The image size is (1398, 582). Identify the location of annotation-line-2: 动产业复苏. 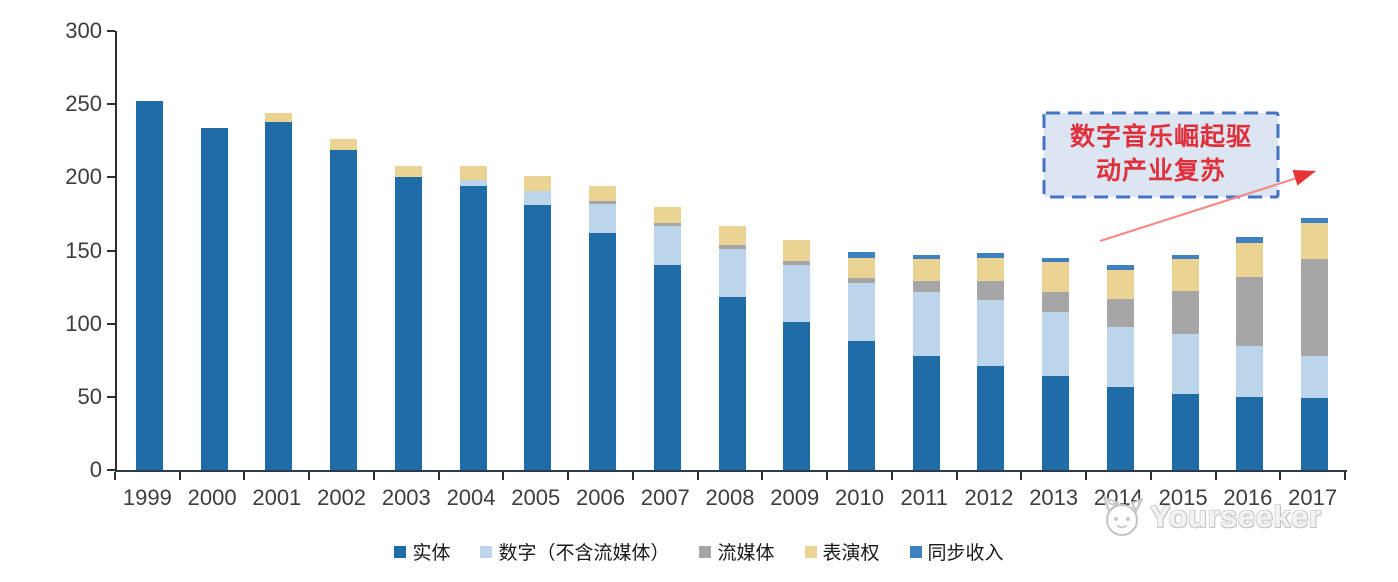
(1160, 171).